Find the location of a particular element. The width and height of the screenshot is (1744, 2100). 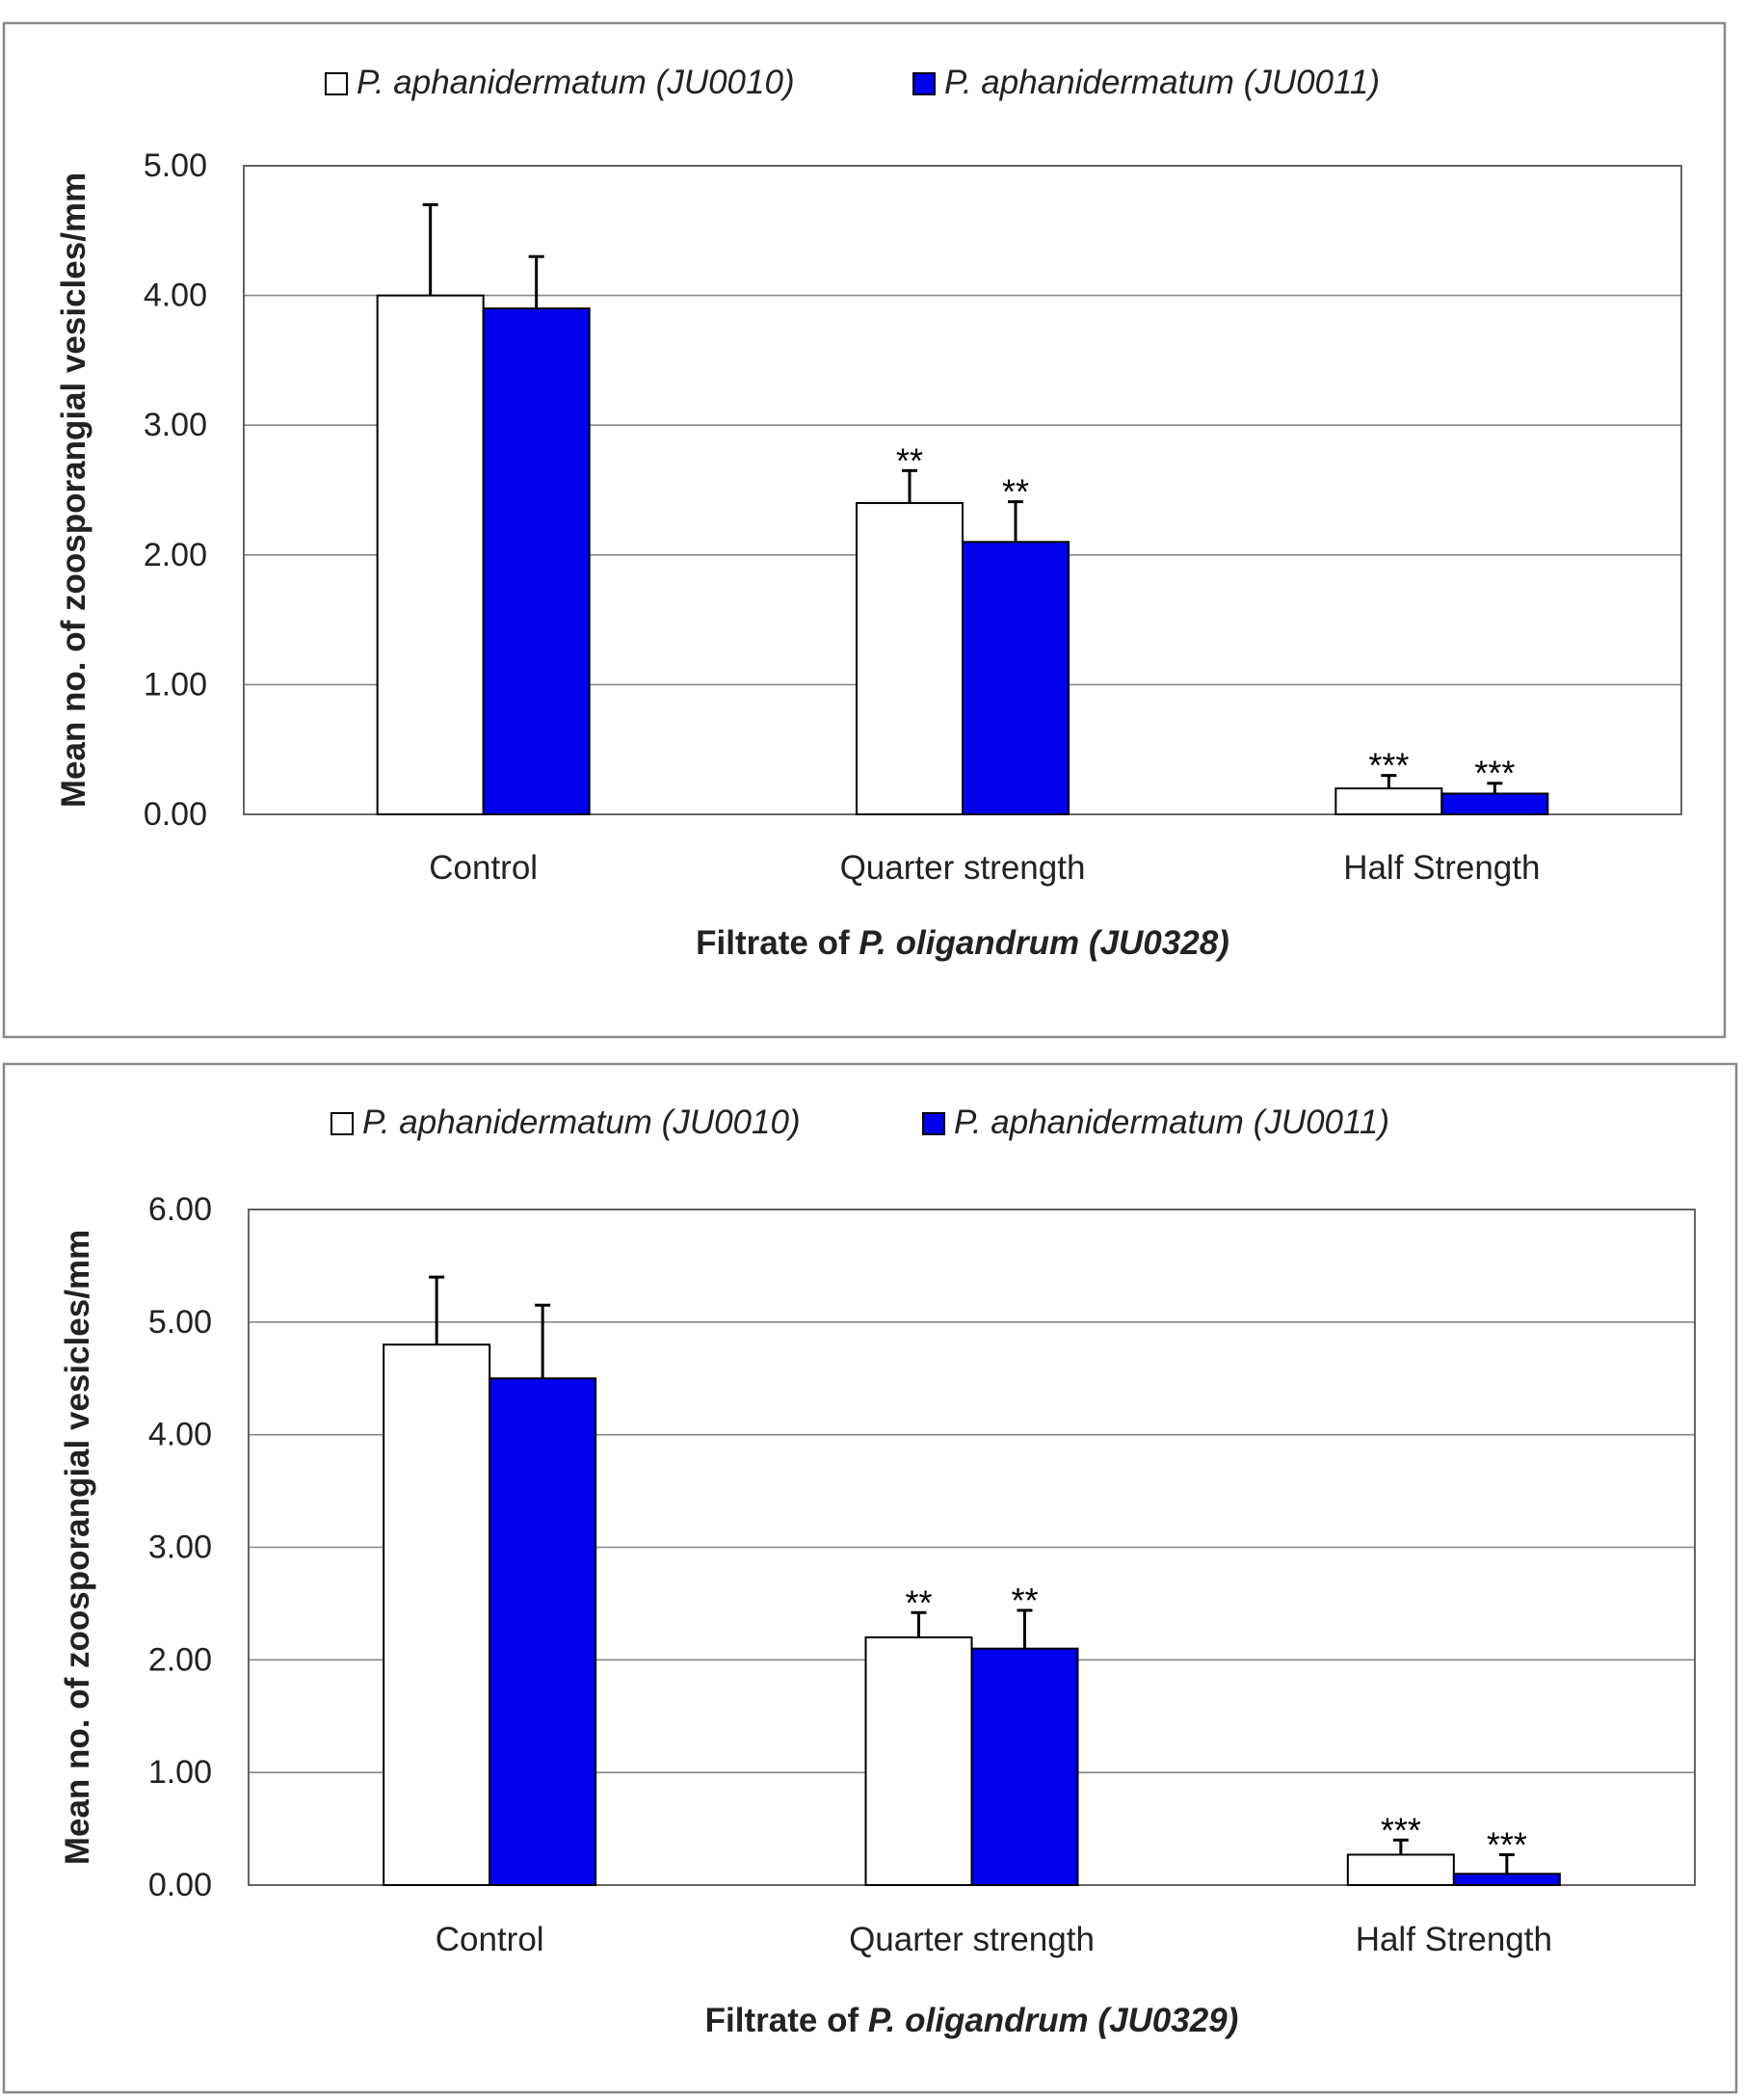

x-axis-title: Filtrate of P. oligandrum (JU0329) is located at coordinates (972, 2021).